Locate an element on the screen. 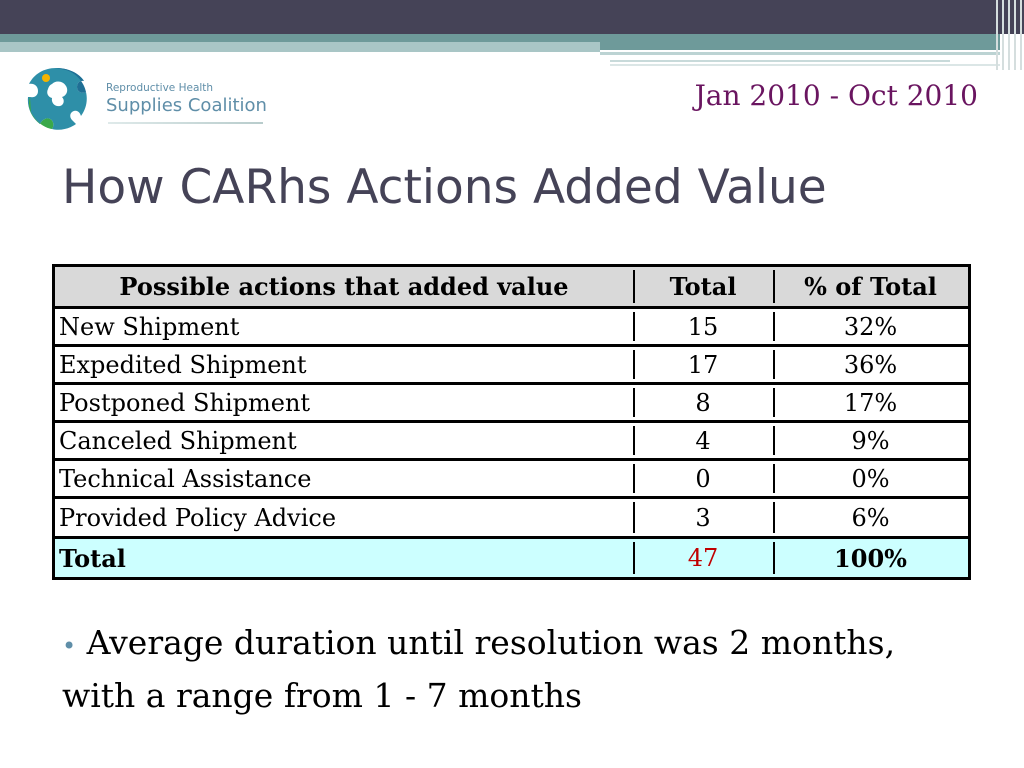  header-band-dark is located at coordinates (512, 17).